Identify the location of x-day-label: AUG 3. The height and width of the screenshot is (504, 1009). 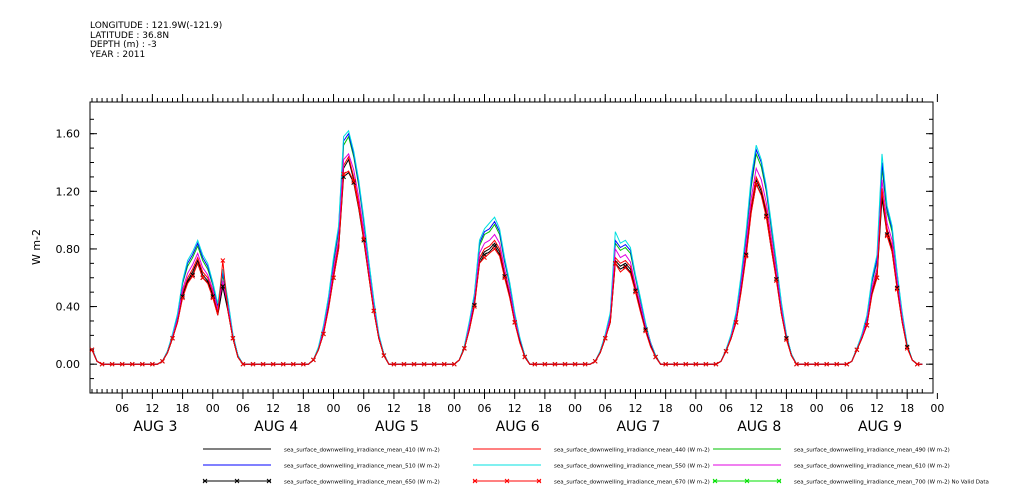
(155, 427).